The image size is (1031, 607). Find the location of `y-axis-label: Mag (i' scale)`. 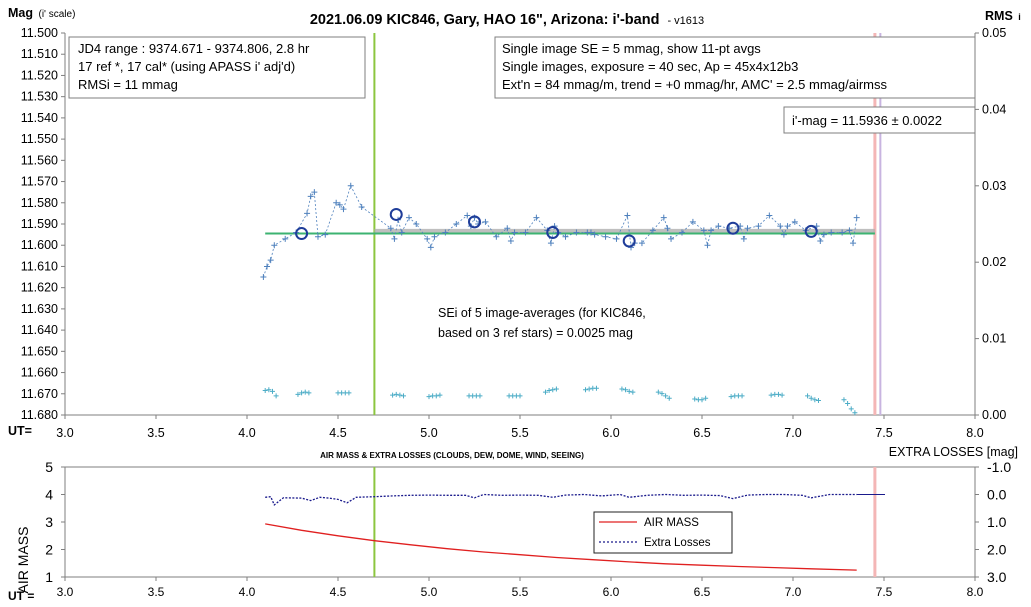

y-axis-label: Mag (i' scale) is located at coordinates (41, 13).